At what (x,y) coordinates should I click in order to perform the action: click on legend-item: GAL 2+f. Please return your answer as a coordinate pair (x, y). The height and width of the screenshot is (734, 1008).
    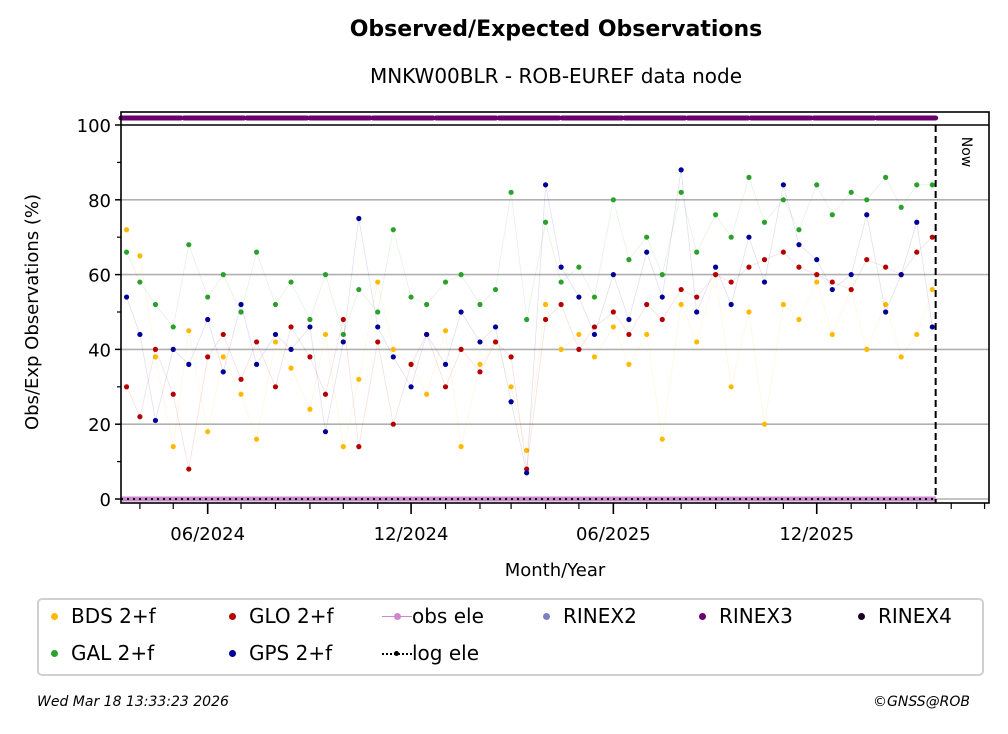
    Looking at the image, I should click on (100, 653).